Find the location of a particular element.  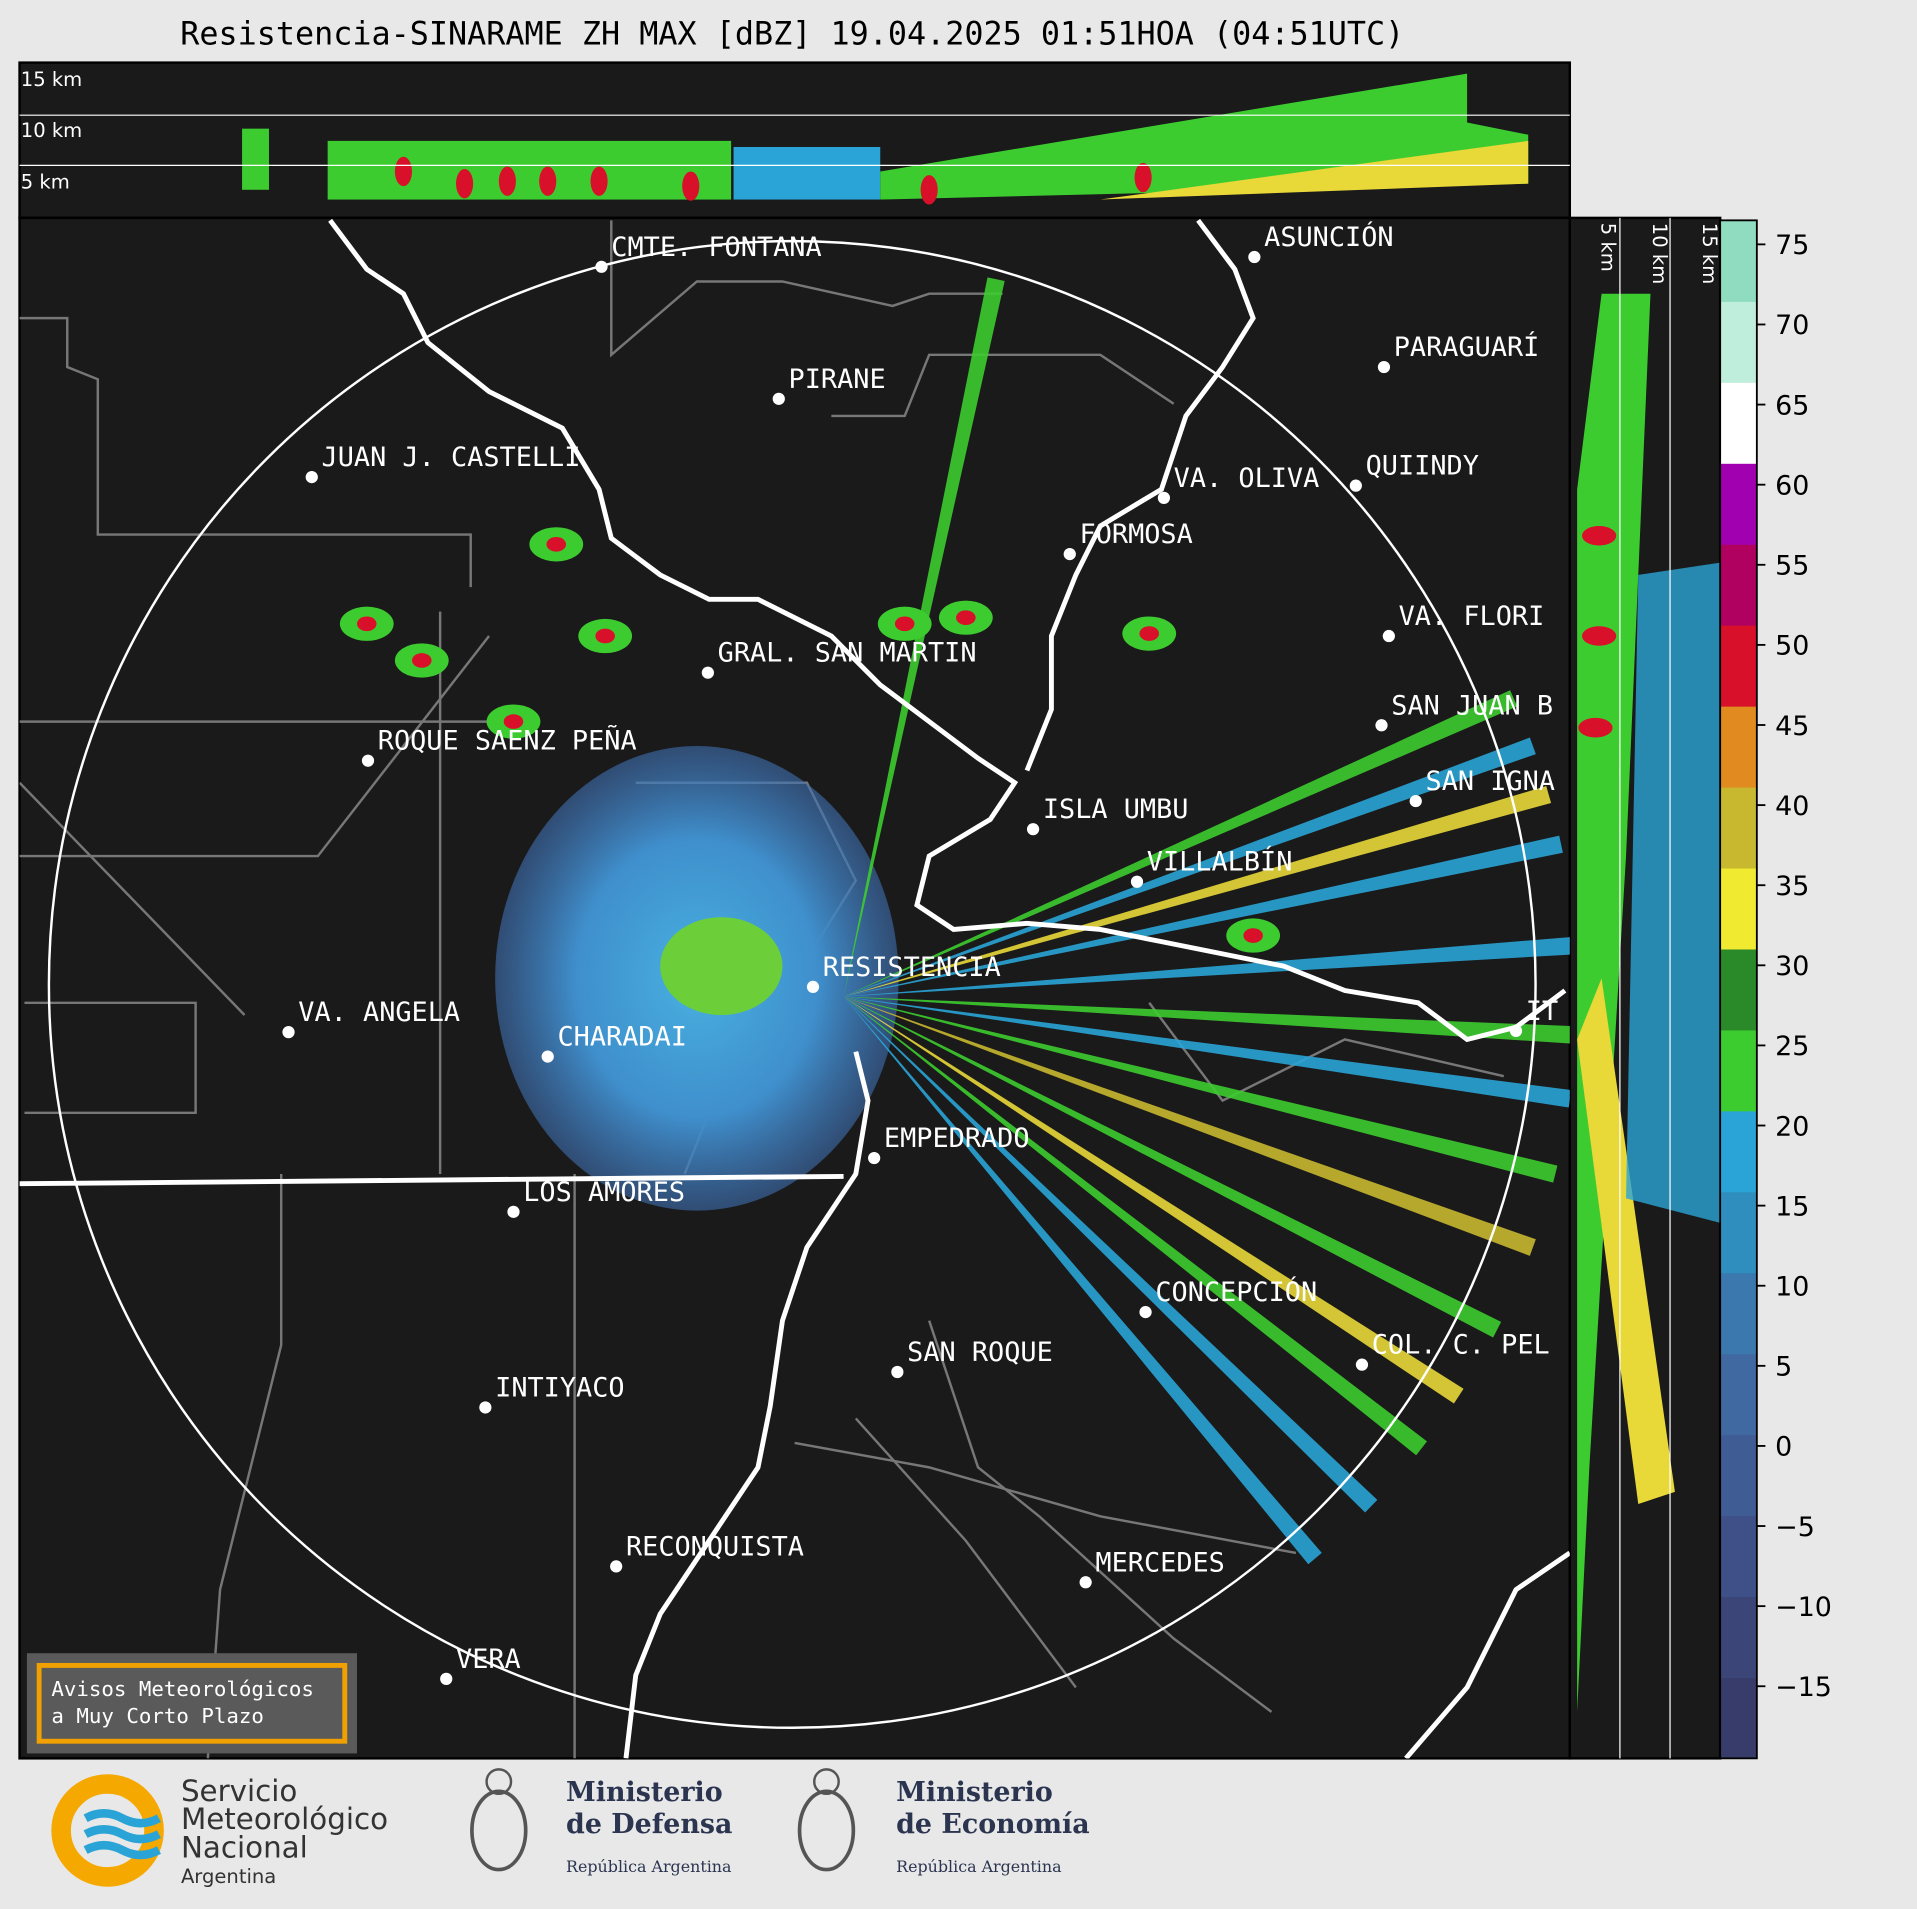

place-label: CMTE. FONTANA is located at coordinates (716, 247).